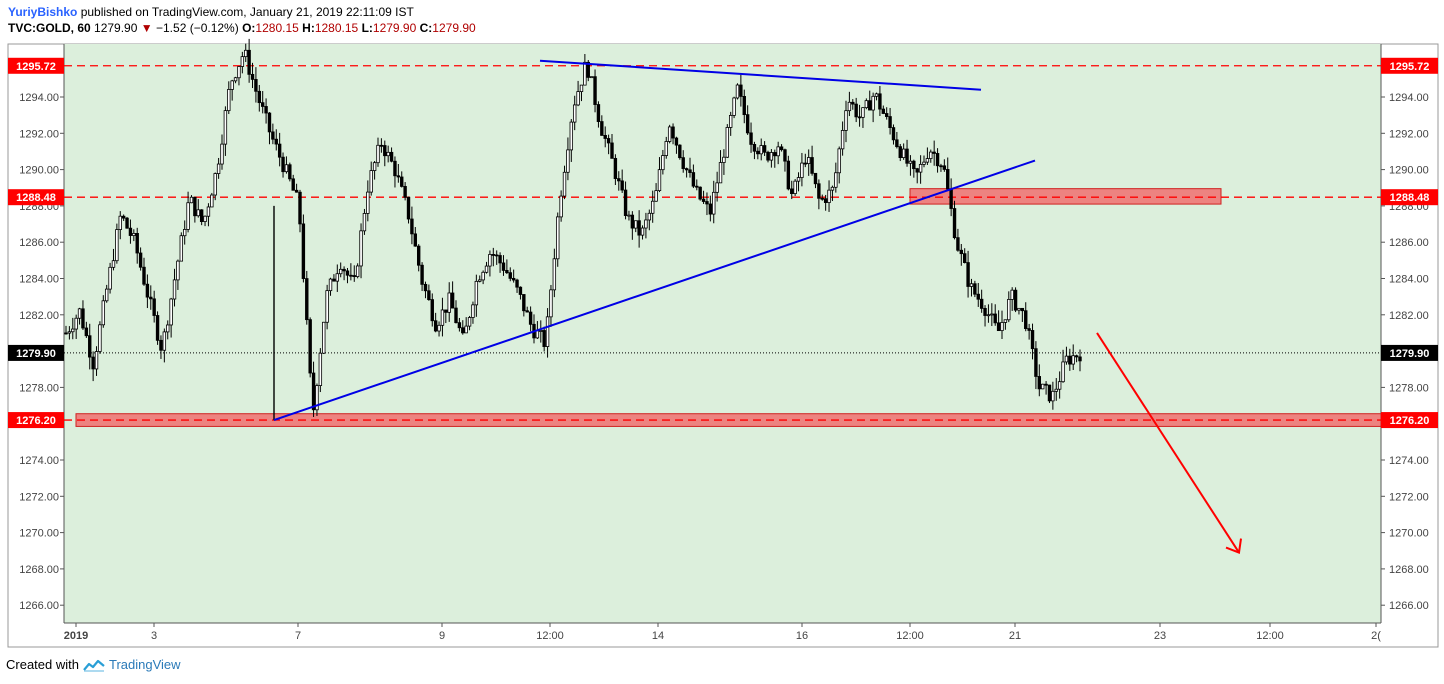 The height and width of the screenshot is (684, 1444). Describe the element at coordinates (49, 28) in the screenshot. I see `symbol-label: TVC:GOLD, 60` at that location.